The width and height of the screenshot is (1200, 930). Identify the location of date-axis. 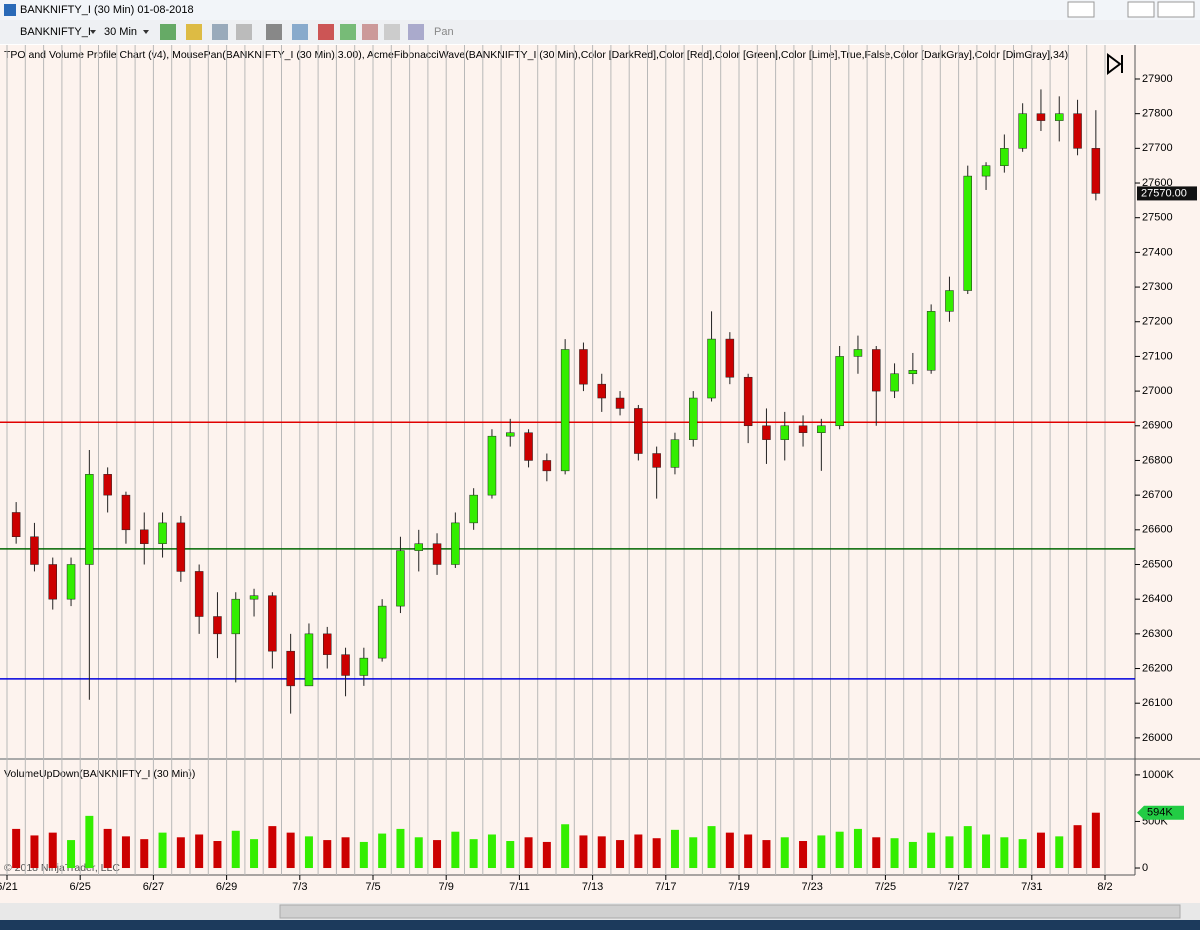
(600, 889).